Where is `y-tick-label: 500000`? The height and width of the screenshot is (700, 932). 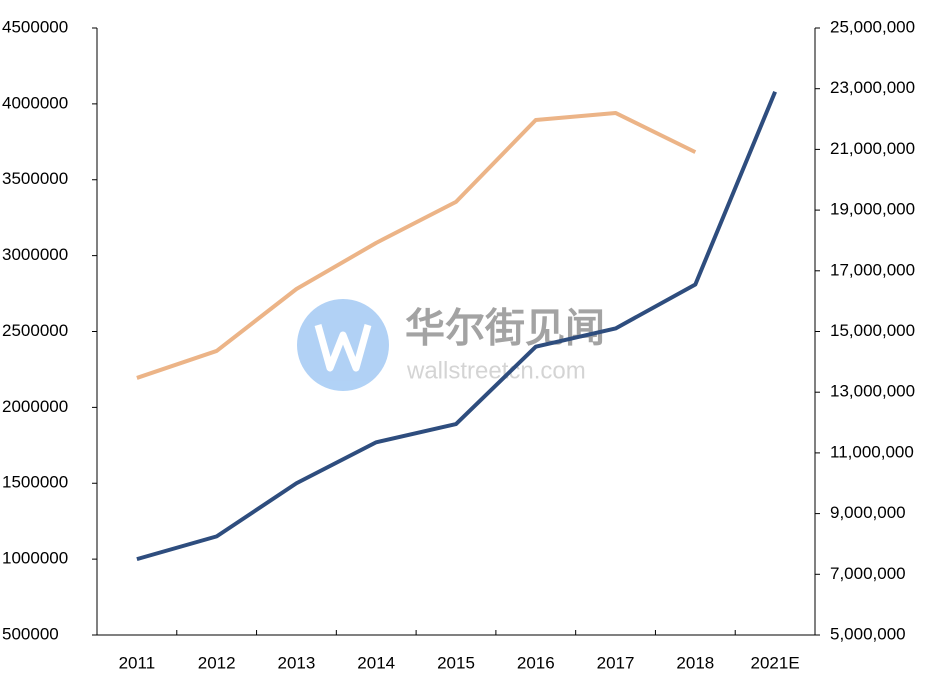
y-tick-label: 500000 is located at coordinates (30, 633).